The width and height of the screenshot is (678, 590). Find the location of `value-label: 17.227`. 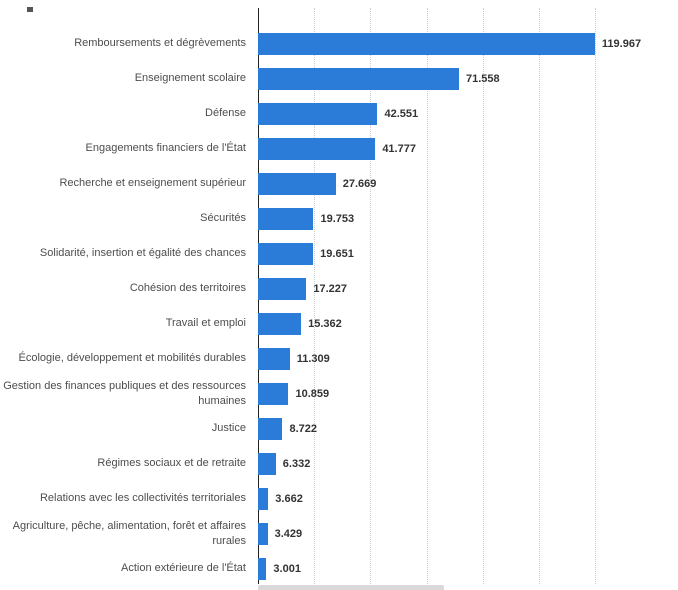

value-label: 17.227 is located at coordinates (330, 288).